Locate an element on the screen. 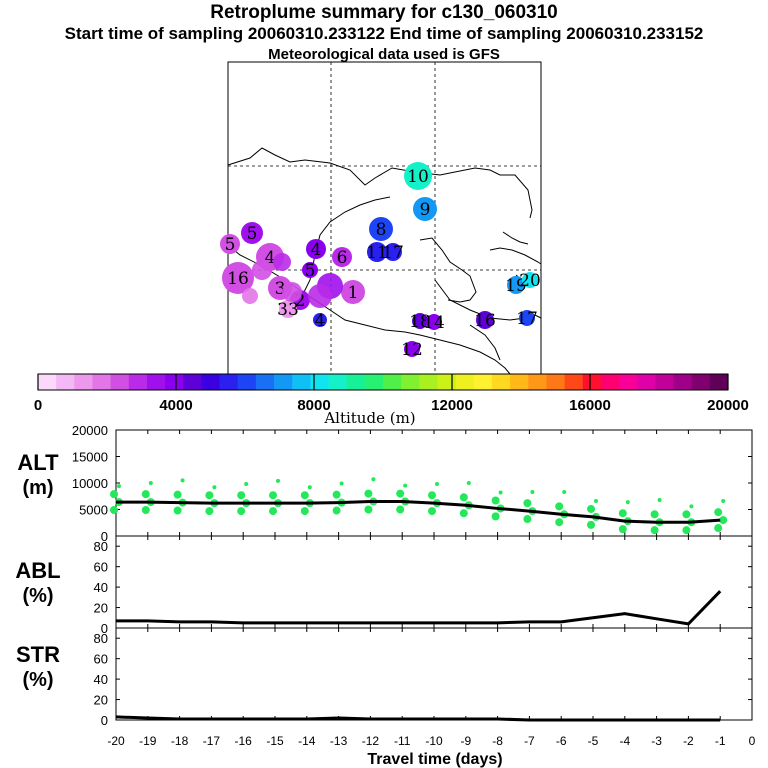 This screenshot has height=768, width=768. trajectory-marker: 10 is located at coordinates (418, 176).